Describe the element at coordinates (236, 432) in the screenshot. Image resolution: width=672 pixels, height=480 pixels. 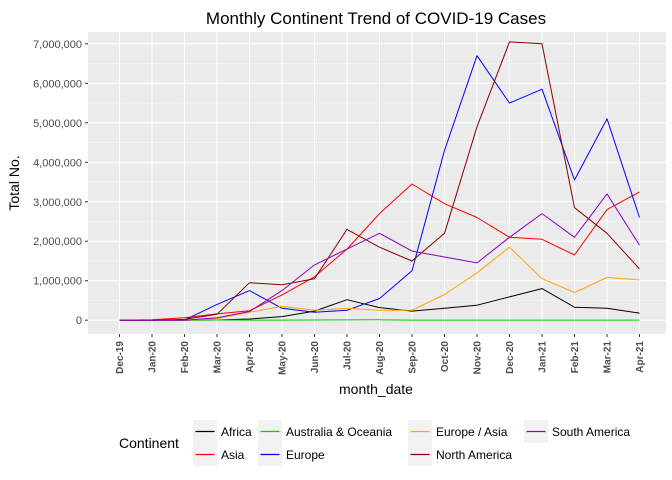
I see `legend-label-africa: Africa` at that location.